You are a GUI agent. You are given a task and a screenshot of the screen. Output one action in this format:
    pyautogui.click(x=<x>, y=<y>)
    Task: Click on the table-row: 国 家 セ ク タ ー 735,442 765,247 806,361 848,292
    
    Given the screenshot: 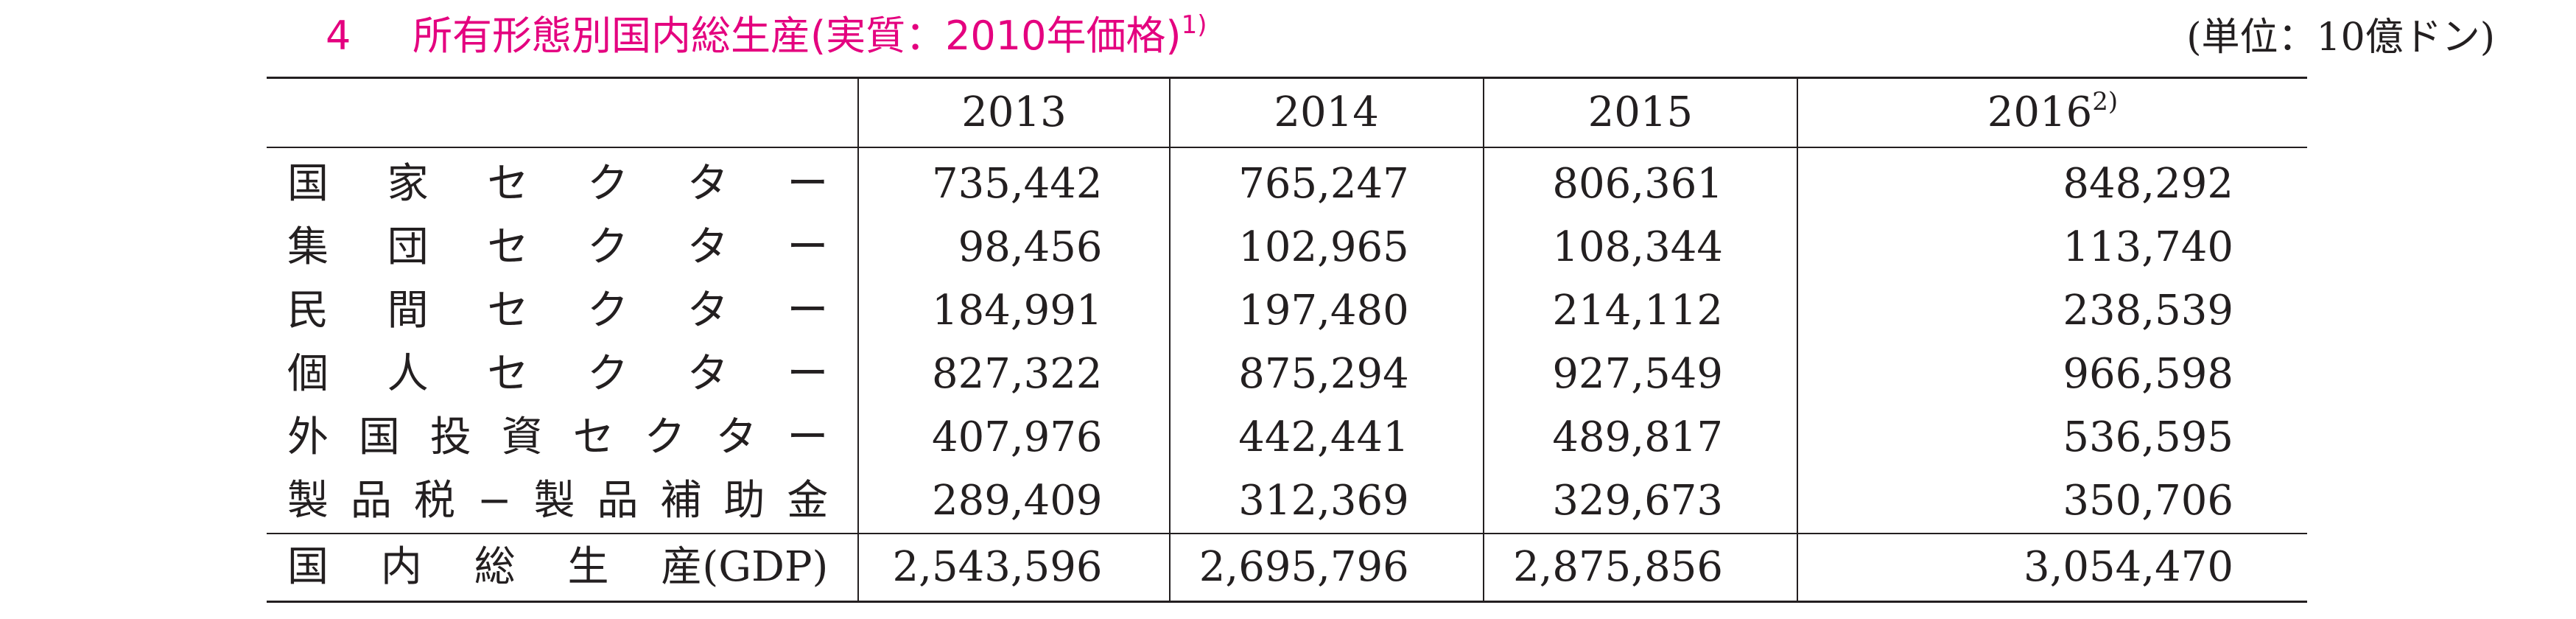 What is the action you would take?
    pyautogui.click(x=1287, y=181)
    